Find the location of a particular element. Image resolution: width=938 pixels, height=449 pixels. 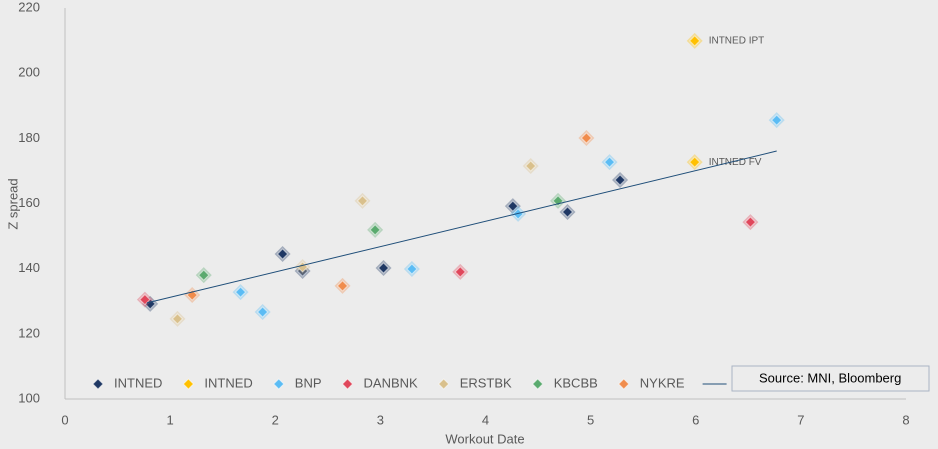

y-tick-label: 140 is located at coordinates (29, 267).